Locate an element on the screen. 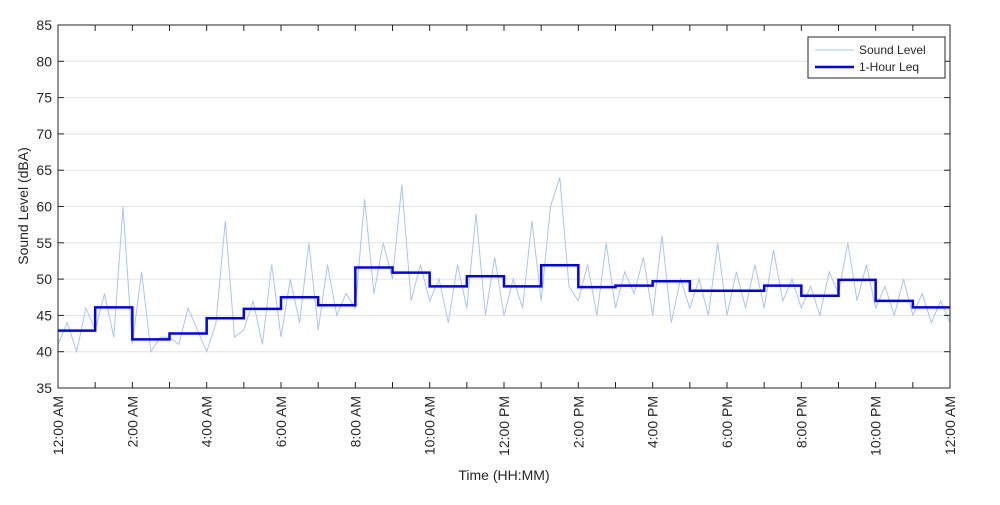 The width and height of the screenshot is (1000, 505). y-tick-label: 85 is located at coordinates (44, 25).